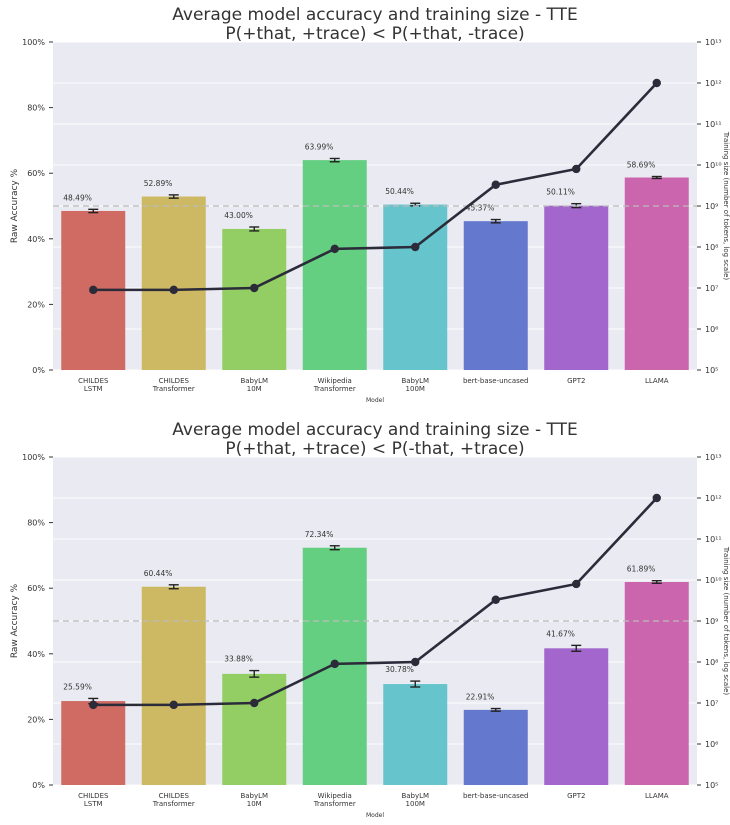  Describe the element at coordinates (711, 662) in the screenshot. I see `y2-tick-label: 10⁸` at that location.